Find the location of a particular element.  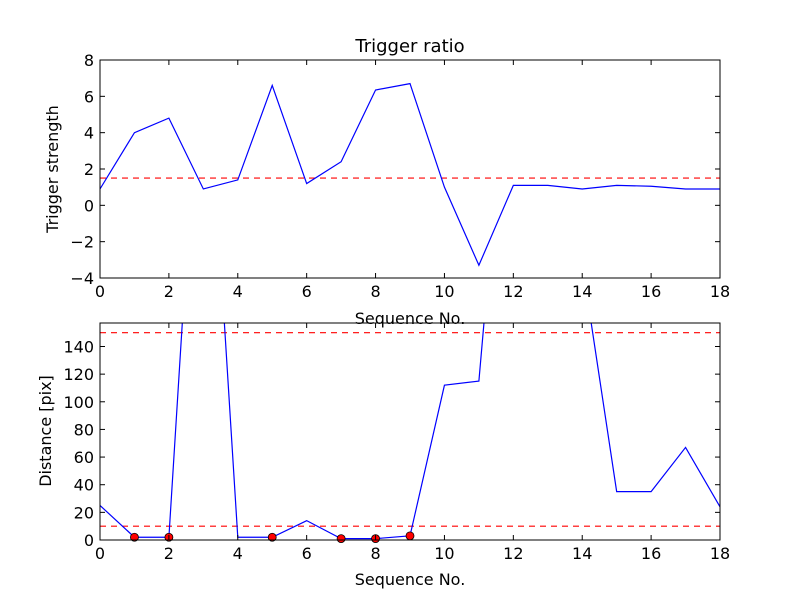

top-x-tick-label: 4 is located at coordinates (238, 291).